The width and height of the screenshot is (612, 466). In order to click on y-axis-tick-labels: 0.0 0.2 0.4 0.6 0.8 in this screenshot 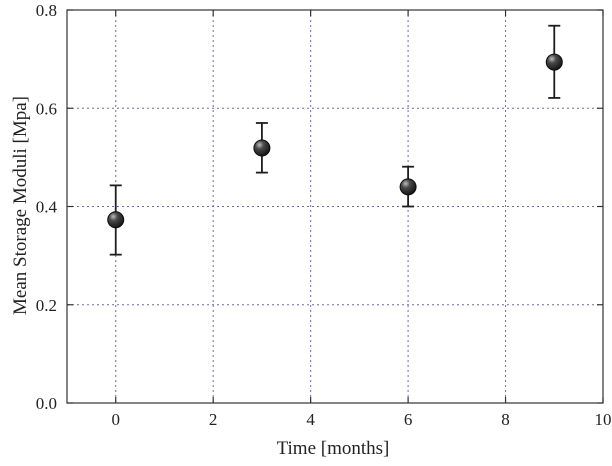, I will do `click(47, 207)`.